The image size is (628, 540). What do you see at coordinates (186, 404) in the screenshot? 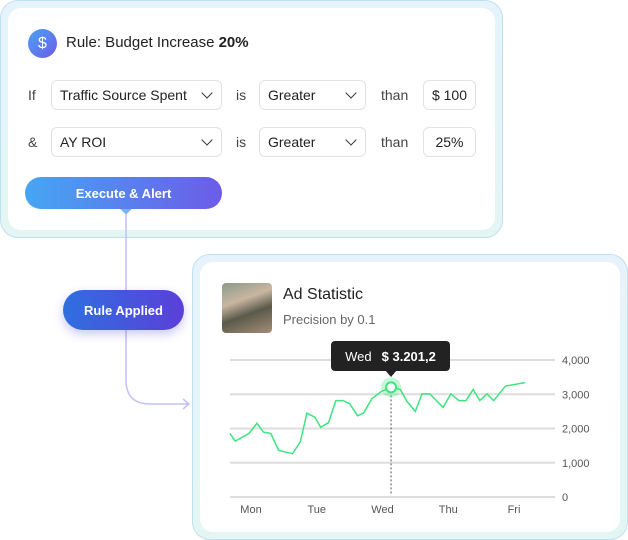
I see `arrow-icon` at bounding box center [186, 404].